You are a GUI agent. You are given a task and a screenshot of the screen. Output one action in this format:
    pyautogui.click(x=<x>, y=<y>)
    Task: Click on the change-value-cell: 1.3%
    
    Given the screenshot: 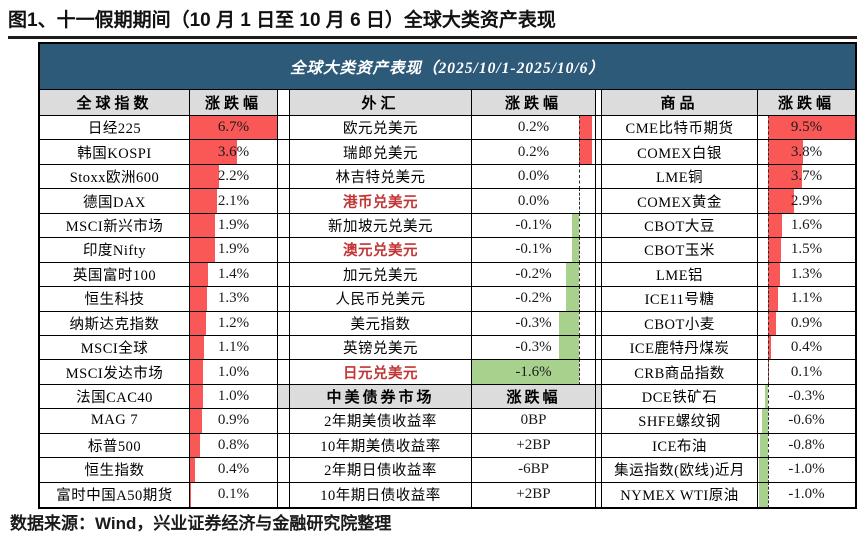 What is the action you would take?
    pyautogui.click(x=234, y=299)
    